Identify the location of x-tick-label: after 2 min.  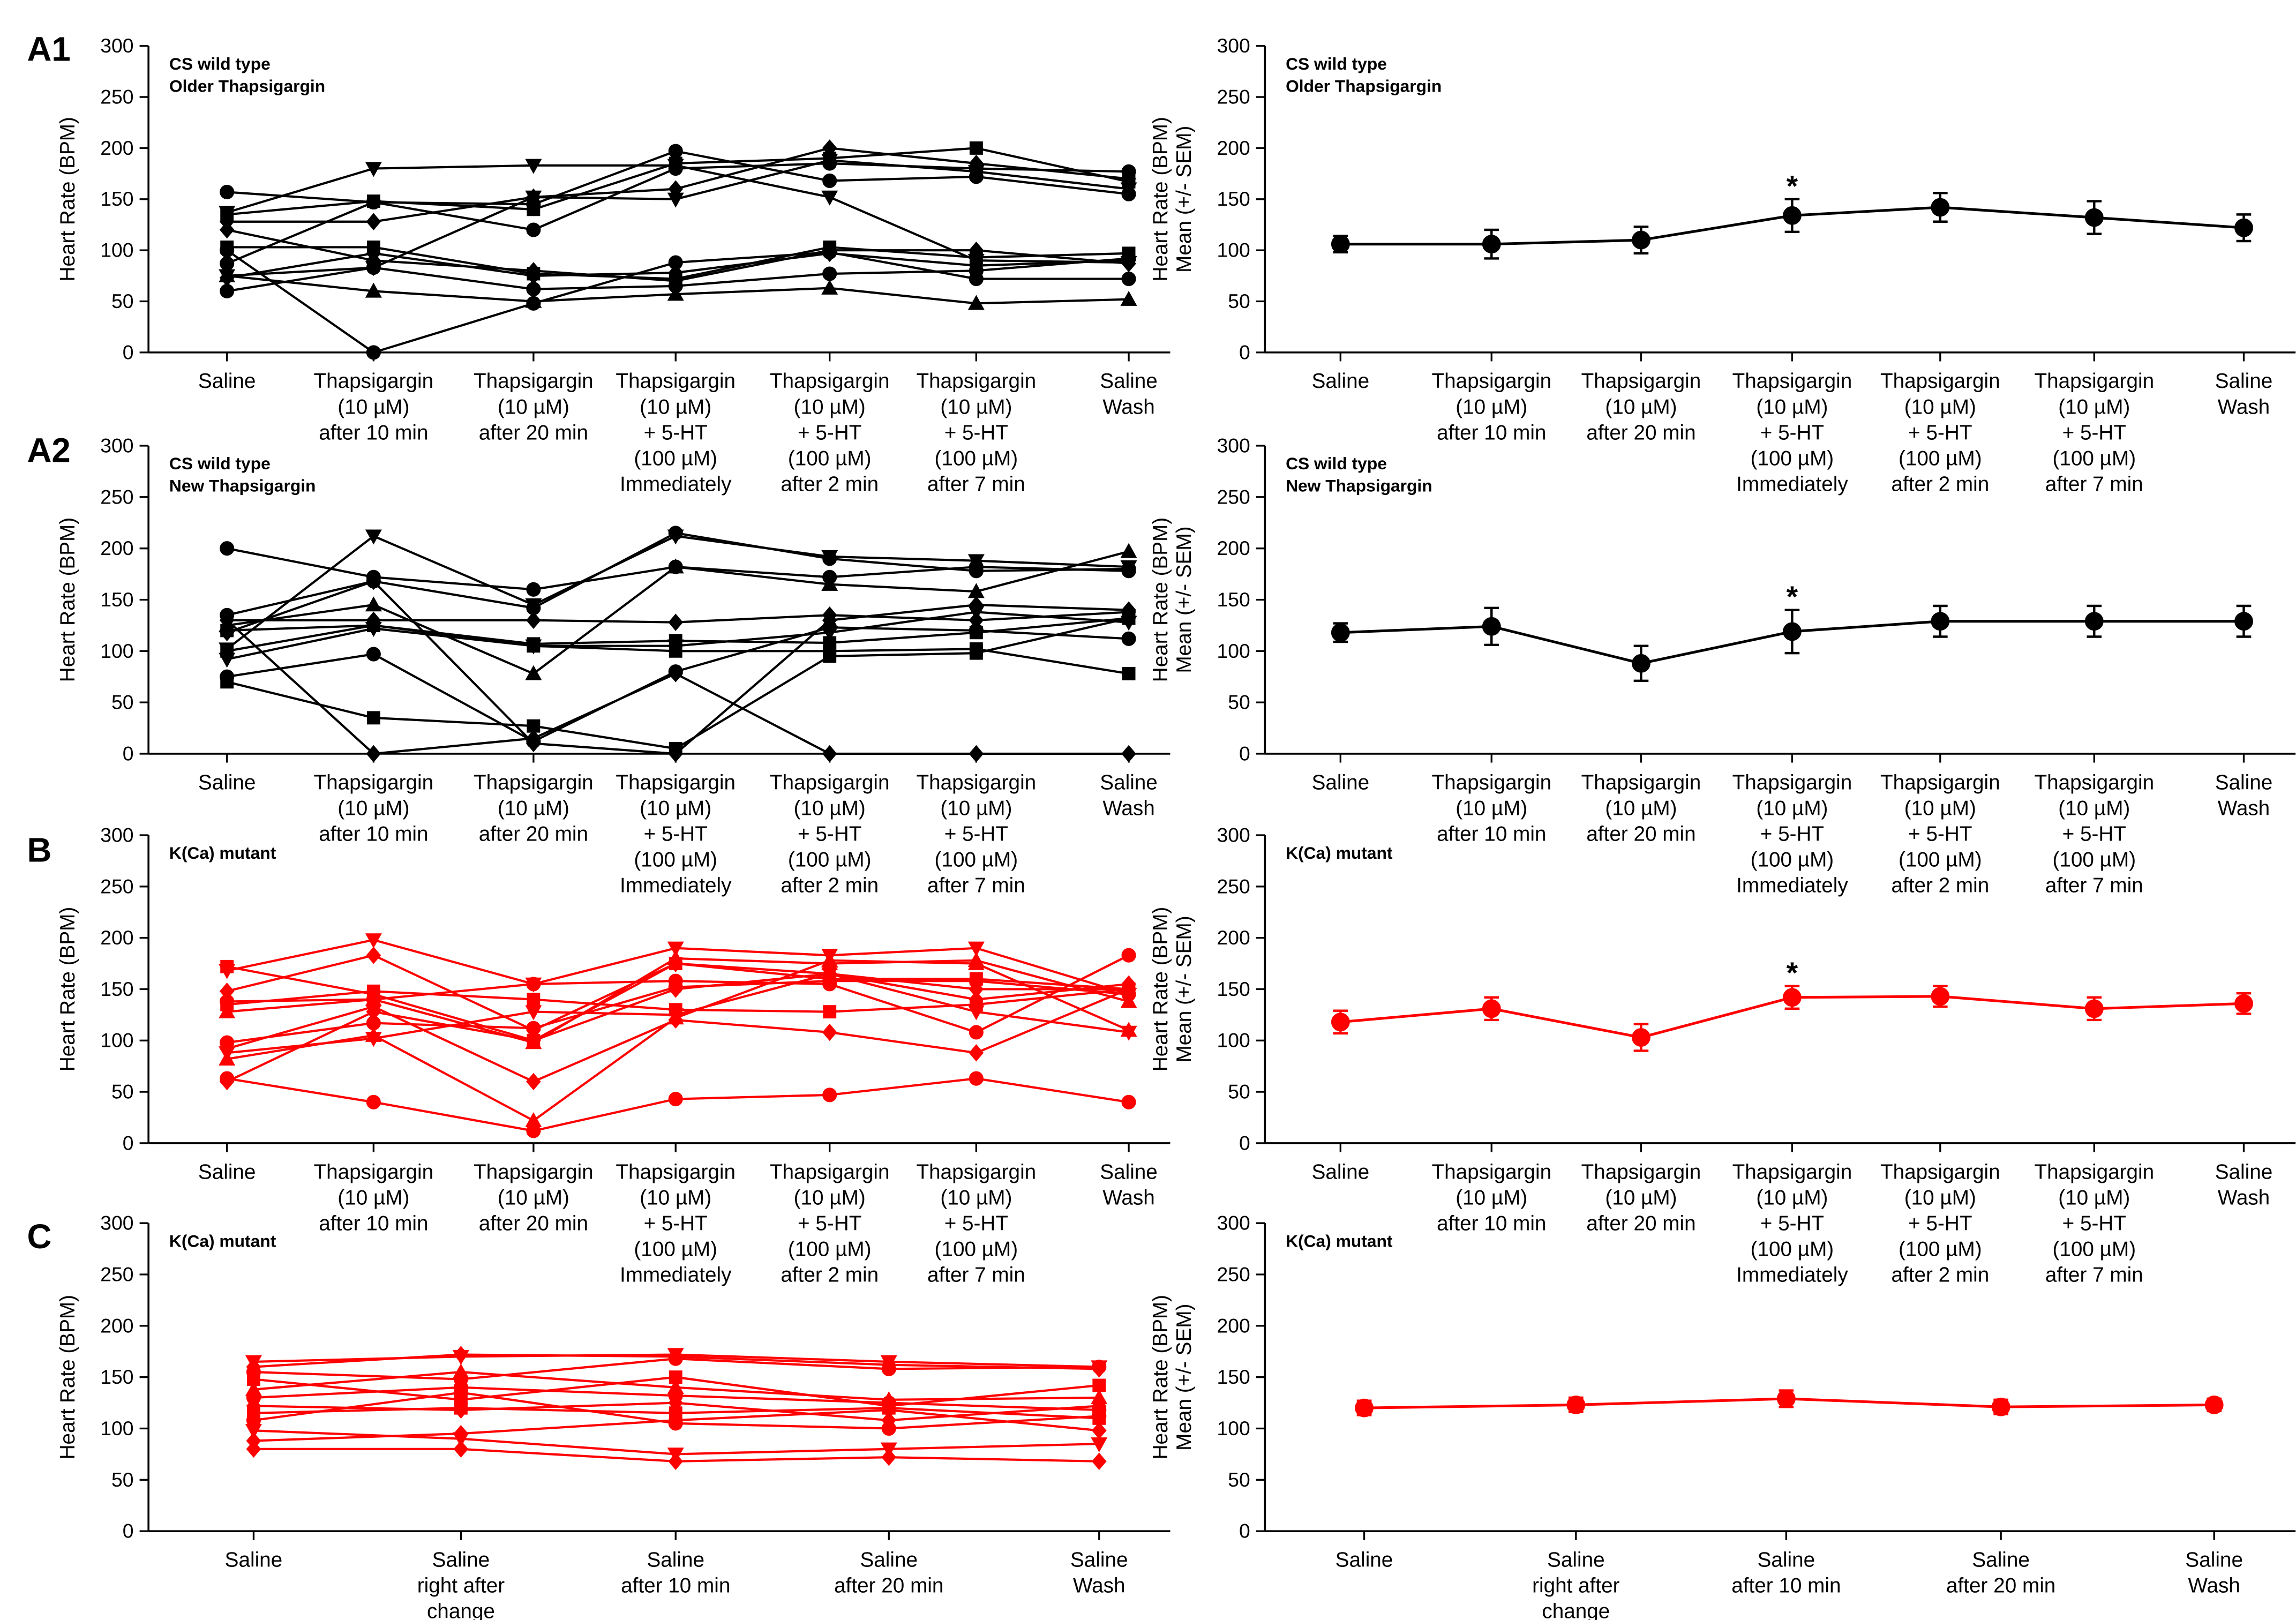
(830, 484).